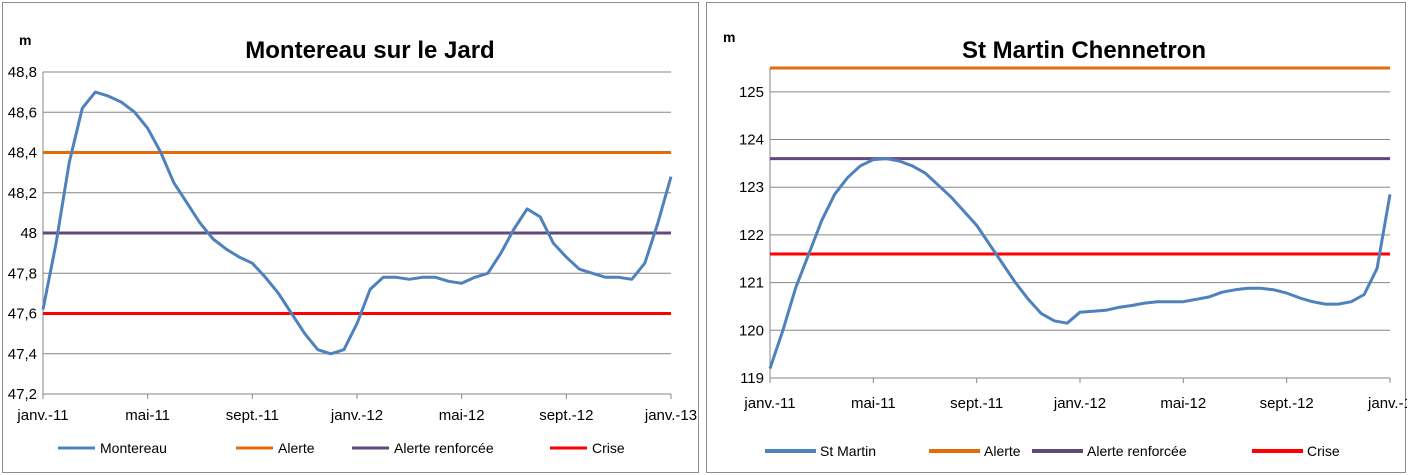  I want to click on y-tick-label: 122, so click(751, 235).